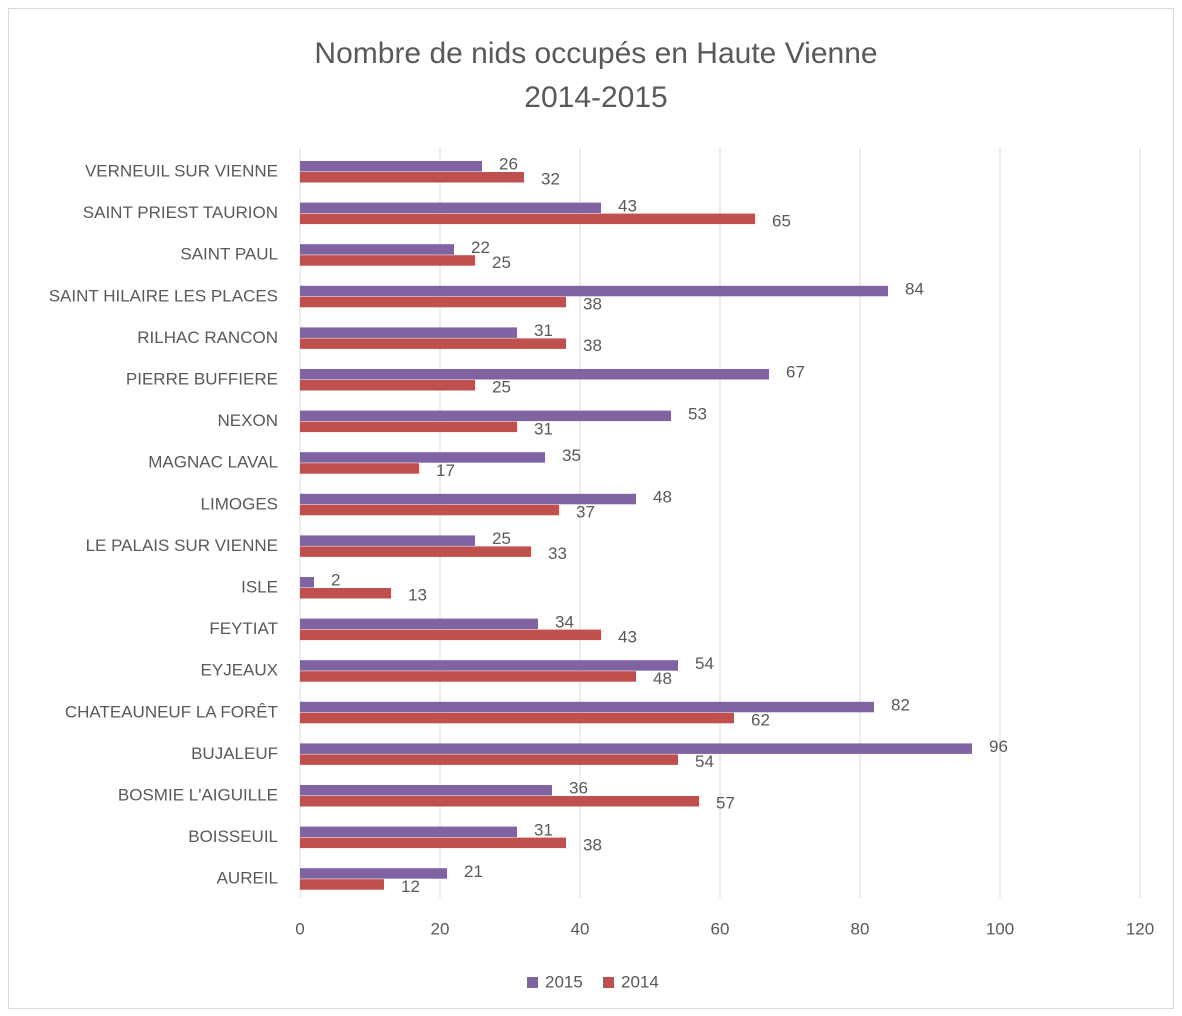  Describe the element at coordinates (781, 220) in the screenshot. I see `data-label: 65` at that location.